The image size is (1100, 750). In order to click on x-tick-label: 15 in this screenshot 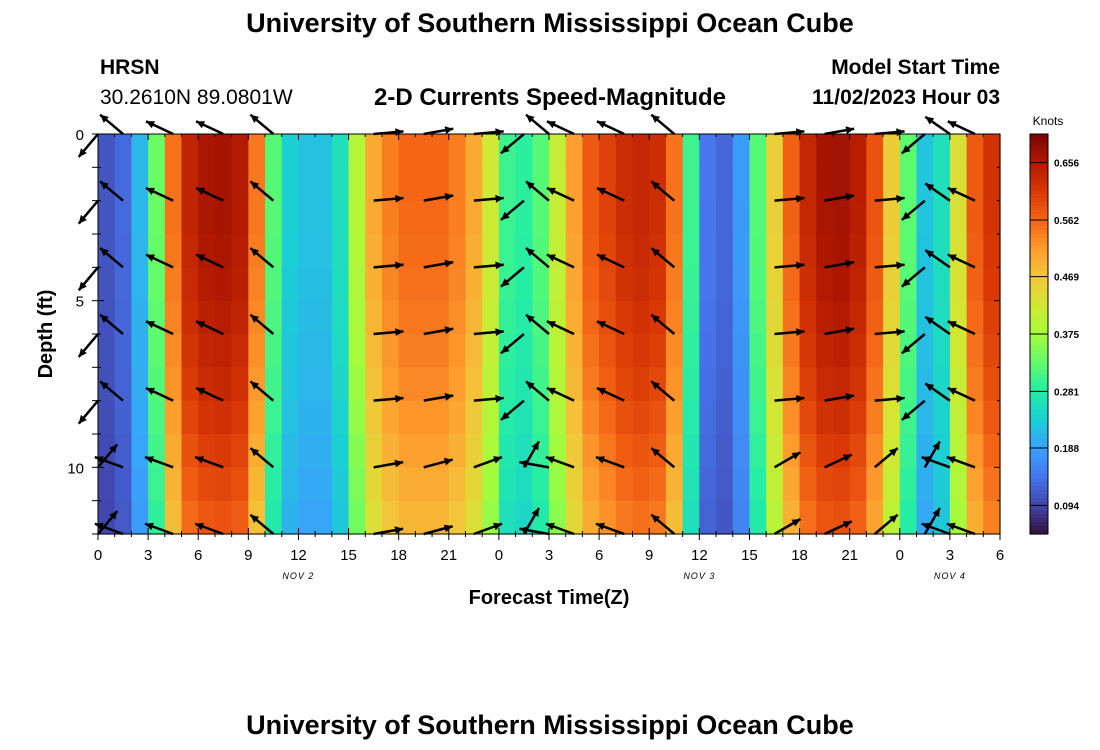, I will do `click(749, 555)`.